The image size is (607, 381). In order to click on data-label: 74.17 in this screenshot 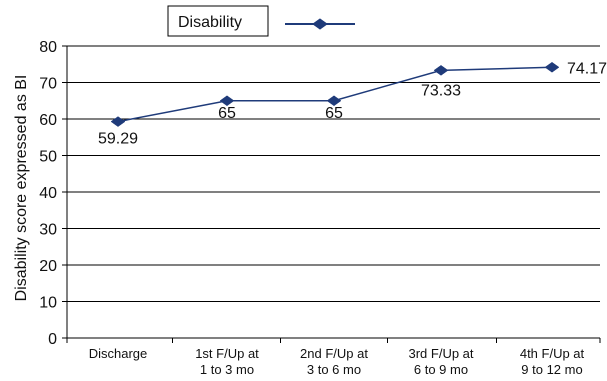, I will do `click(587, 68)`.